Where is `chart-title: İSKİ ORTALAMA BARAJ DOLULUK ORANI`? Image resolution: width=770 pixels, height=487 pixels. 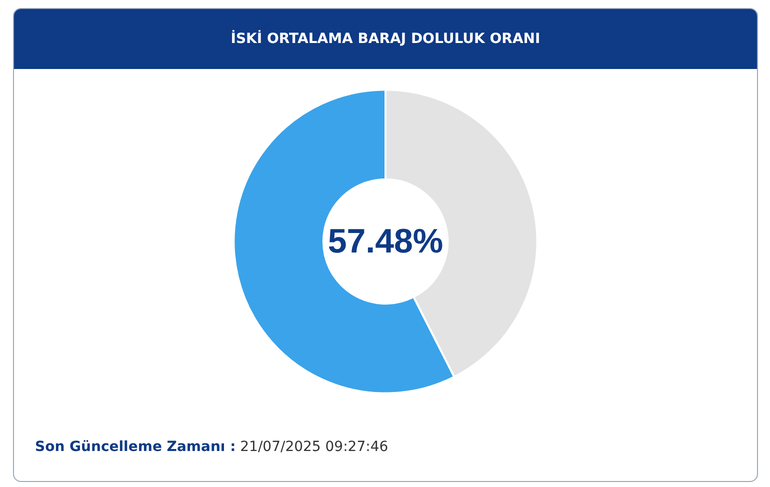
chart-title: İSKİ ORTALAMA BARAJ DOLULUK ORANI is located at coordinates (385, 39).